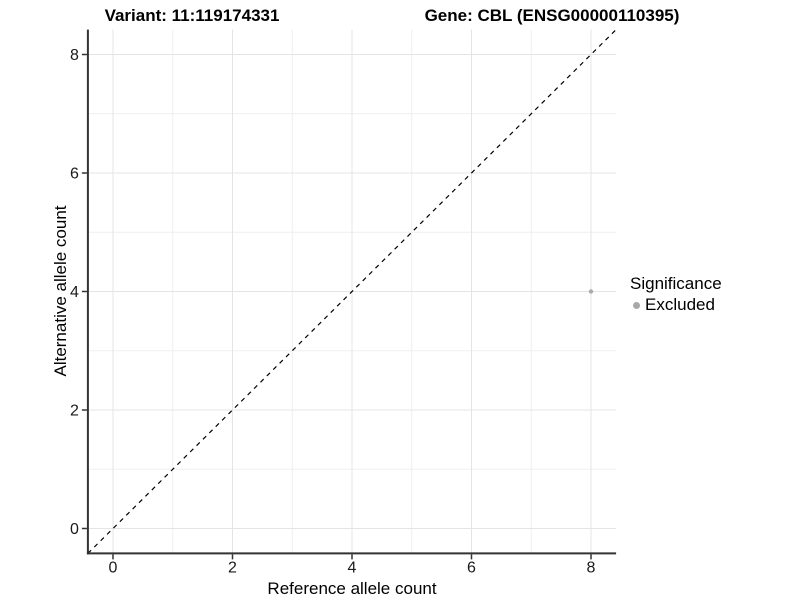 The height and width of the screenshot is (600, 800). Describe the element at coordinates (192, 15) in the screenshot. I see `plot-title-variant: Variant: 11:119174331` at that location.